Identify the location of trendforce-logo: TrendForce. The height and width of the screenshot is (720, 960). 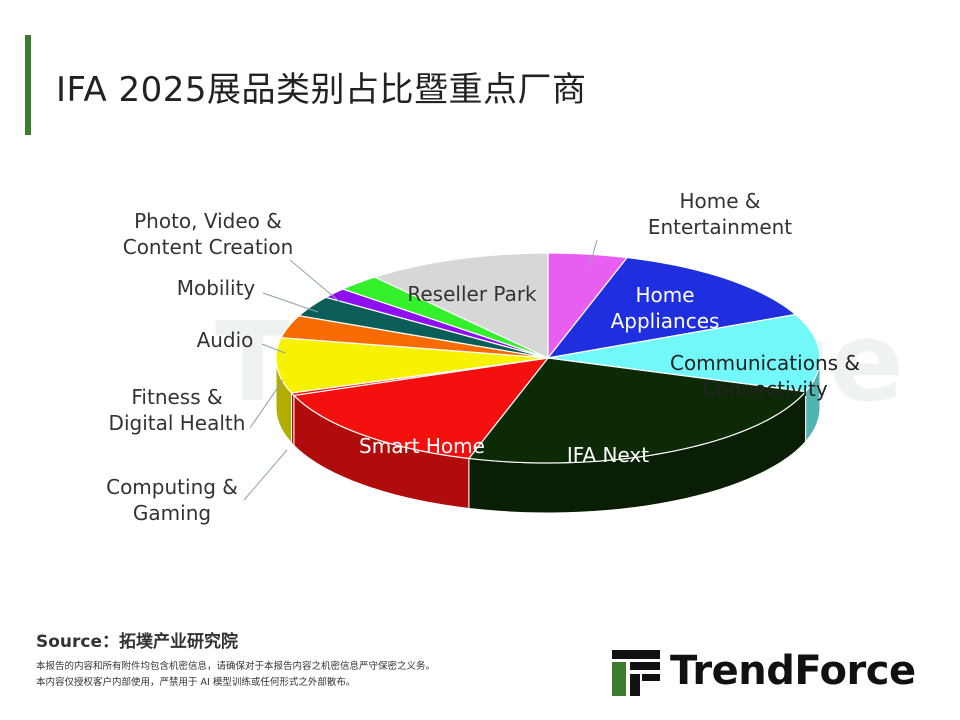
(772, 672).